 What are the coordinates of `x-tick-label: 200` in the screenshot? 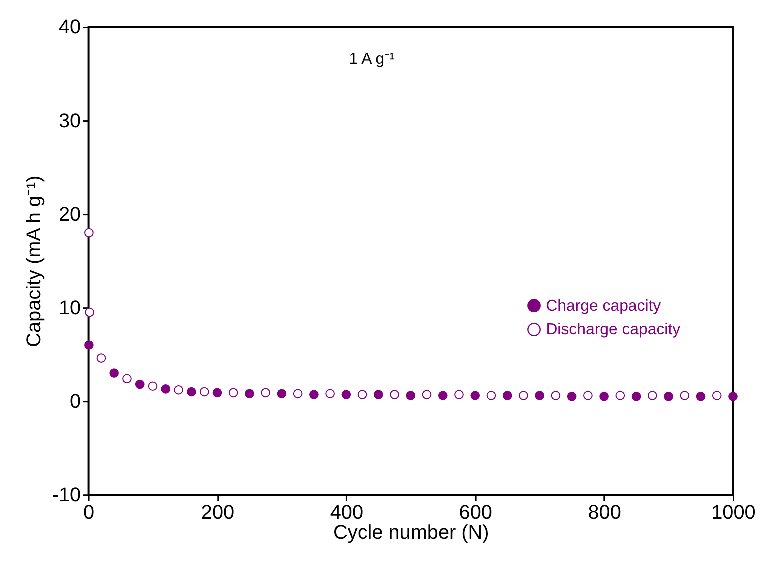 It's located at (218, 513).